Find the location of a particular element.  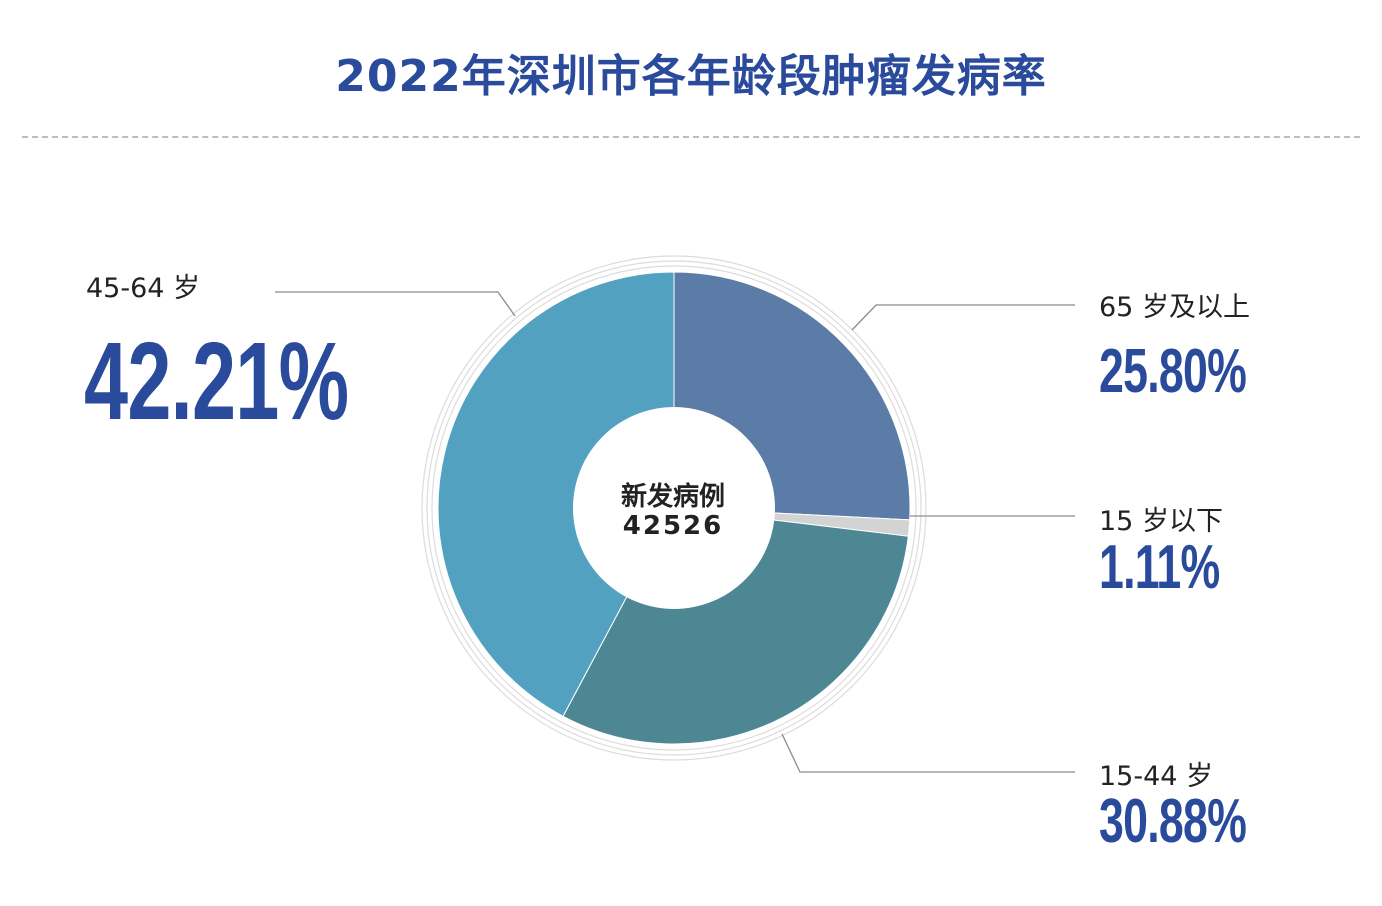

chart-title: 2022年深圳市各年龄段肿瘤发病率 is located at coordinates (691, 76).